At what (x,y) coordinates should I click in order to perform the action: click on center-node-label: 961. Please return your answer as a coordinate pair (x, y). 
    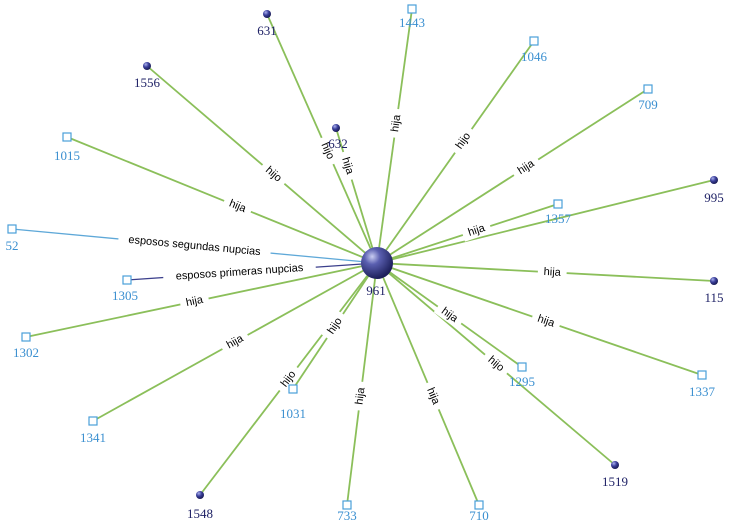
    Looking at the image, I should click on (376, 290).